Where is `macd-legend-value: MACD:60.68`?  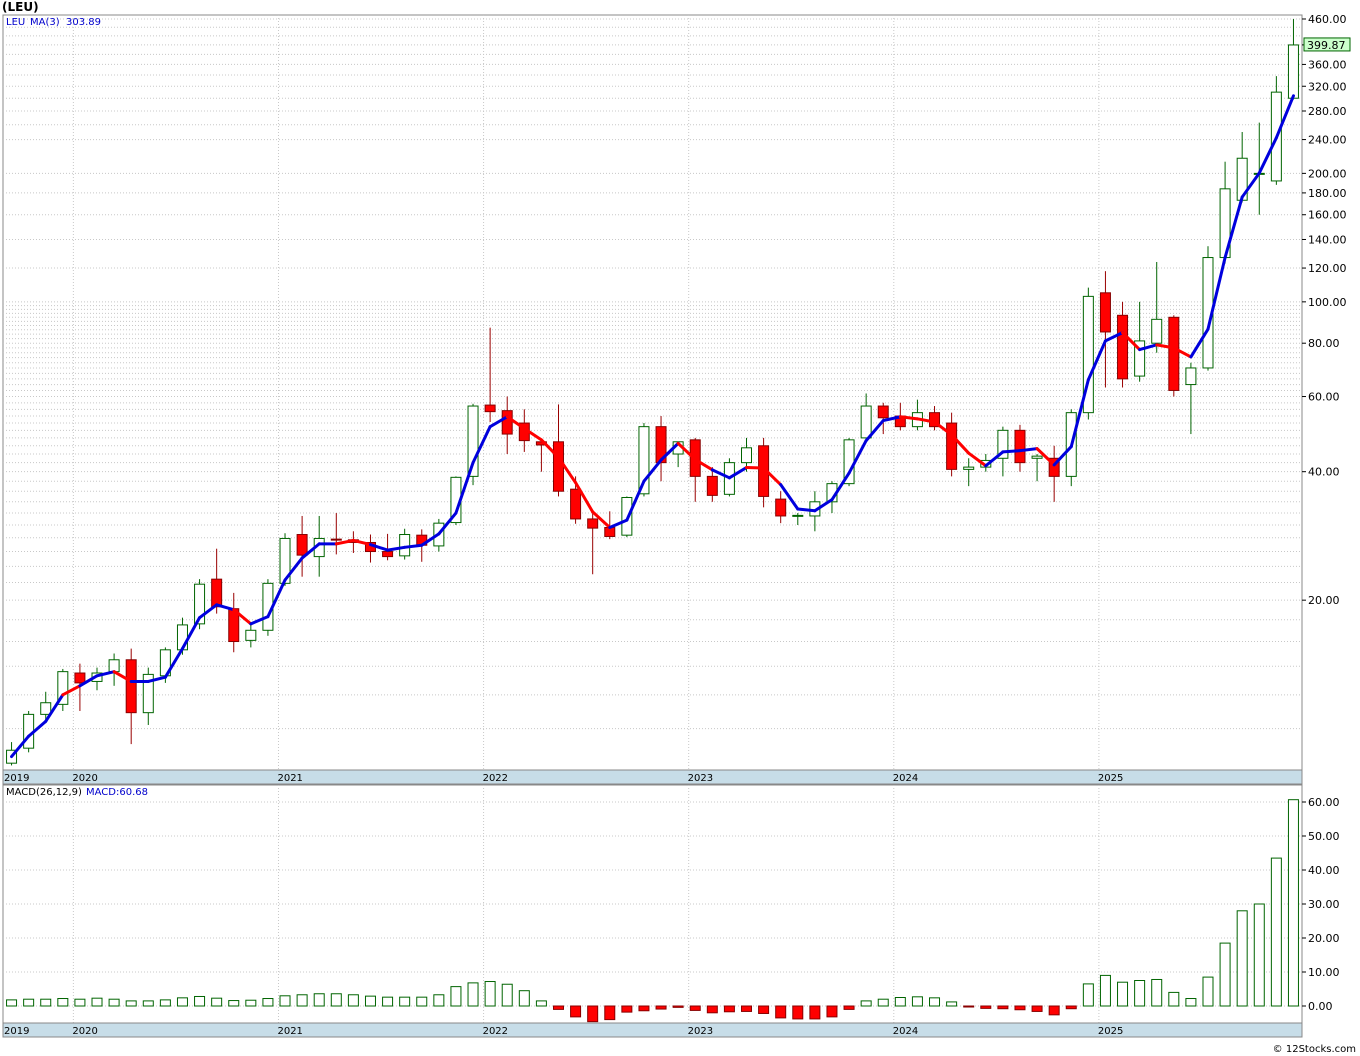 macd-legend-value: MACD:60.68 is located at coordinates (117, 792).